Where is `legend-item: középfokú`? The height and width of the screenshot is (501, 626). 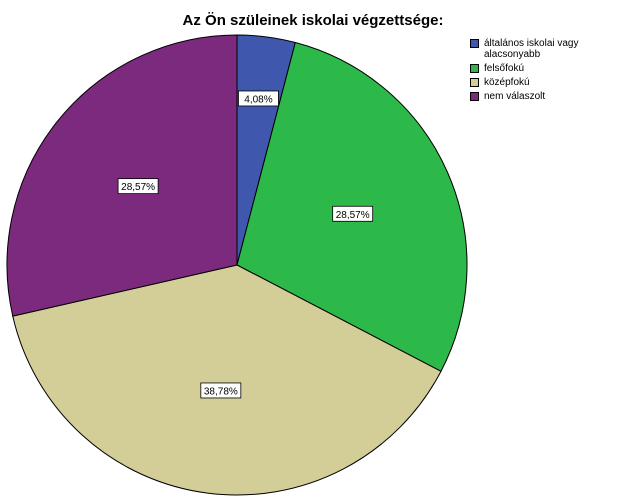 legend-item: középfokú is located at coordinates (545, 82).